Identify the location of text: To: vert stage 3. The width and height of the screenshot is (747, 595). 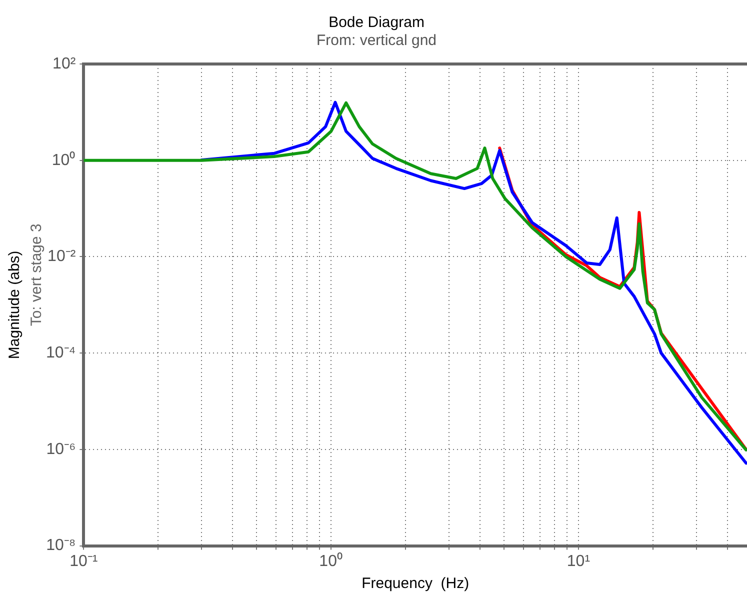
(37, 275).